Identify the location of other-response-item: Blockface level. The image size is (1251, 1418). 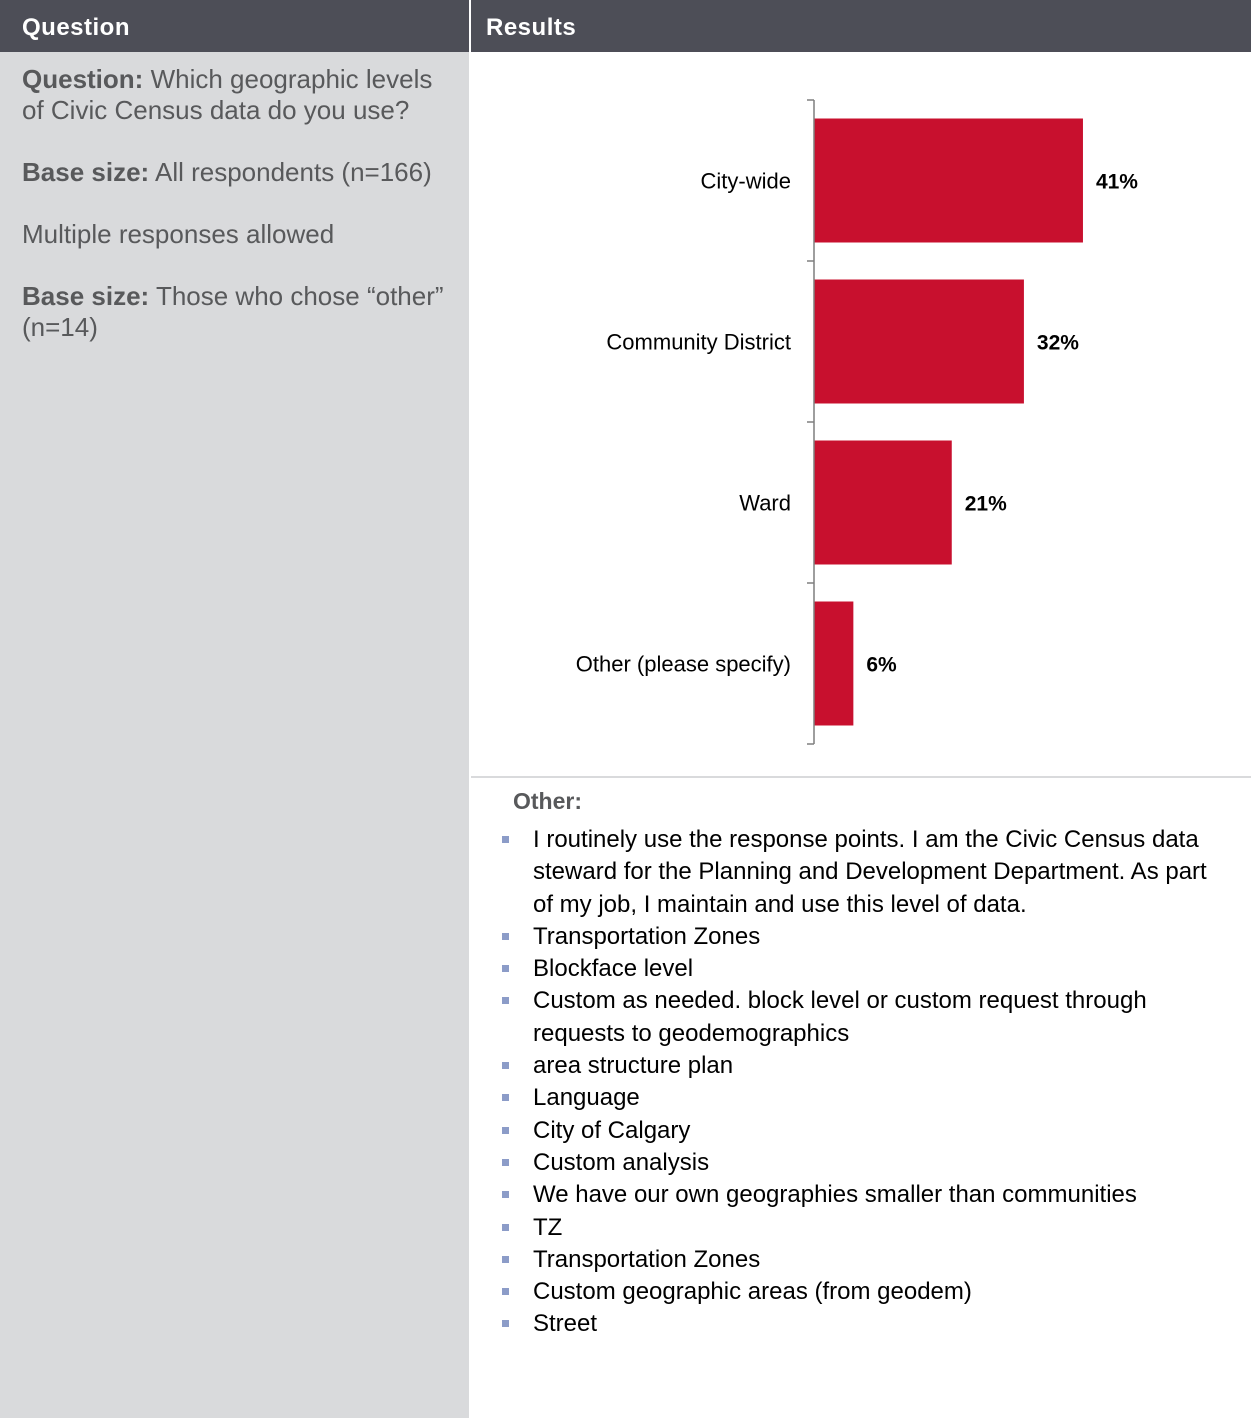
(865, 969).